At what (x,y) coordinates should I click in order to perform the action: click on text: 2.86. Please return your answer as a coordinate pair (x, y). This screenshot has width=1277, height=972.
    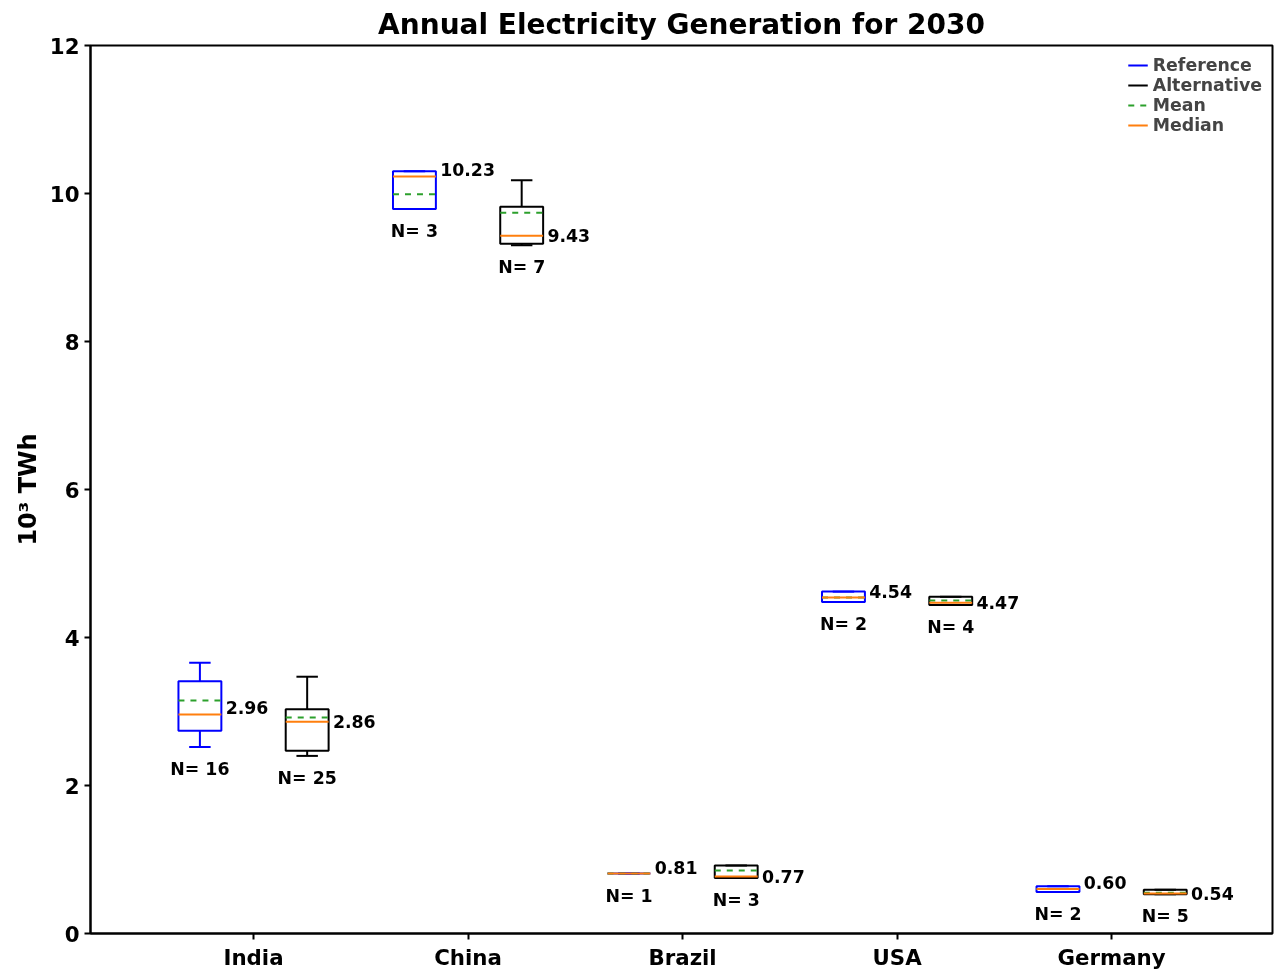
    Looking at the image, I should click on (354, 722).